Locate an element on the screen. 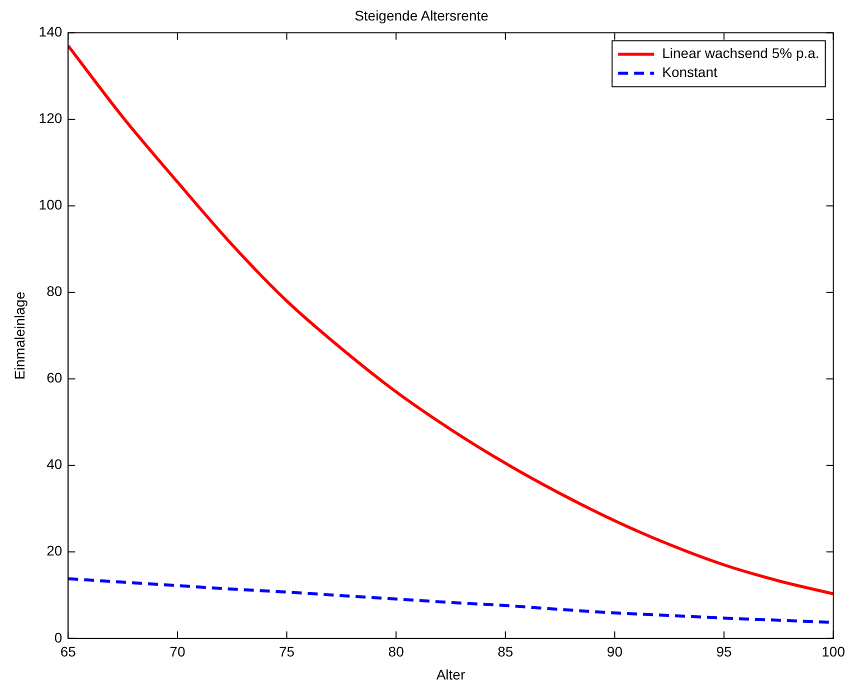 Image resolution: width=851 pixels, height=688 pixels. x-tick-label: 80 is located at coordinates (396, 652).